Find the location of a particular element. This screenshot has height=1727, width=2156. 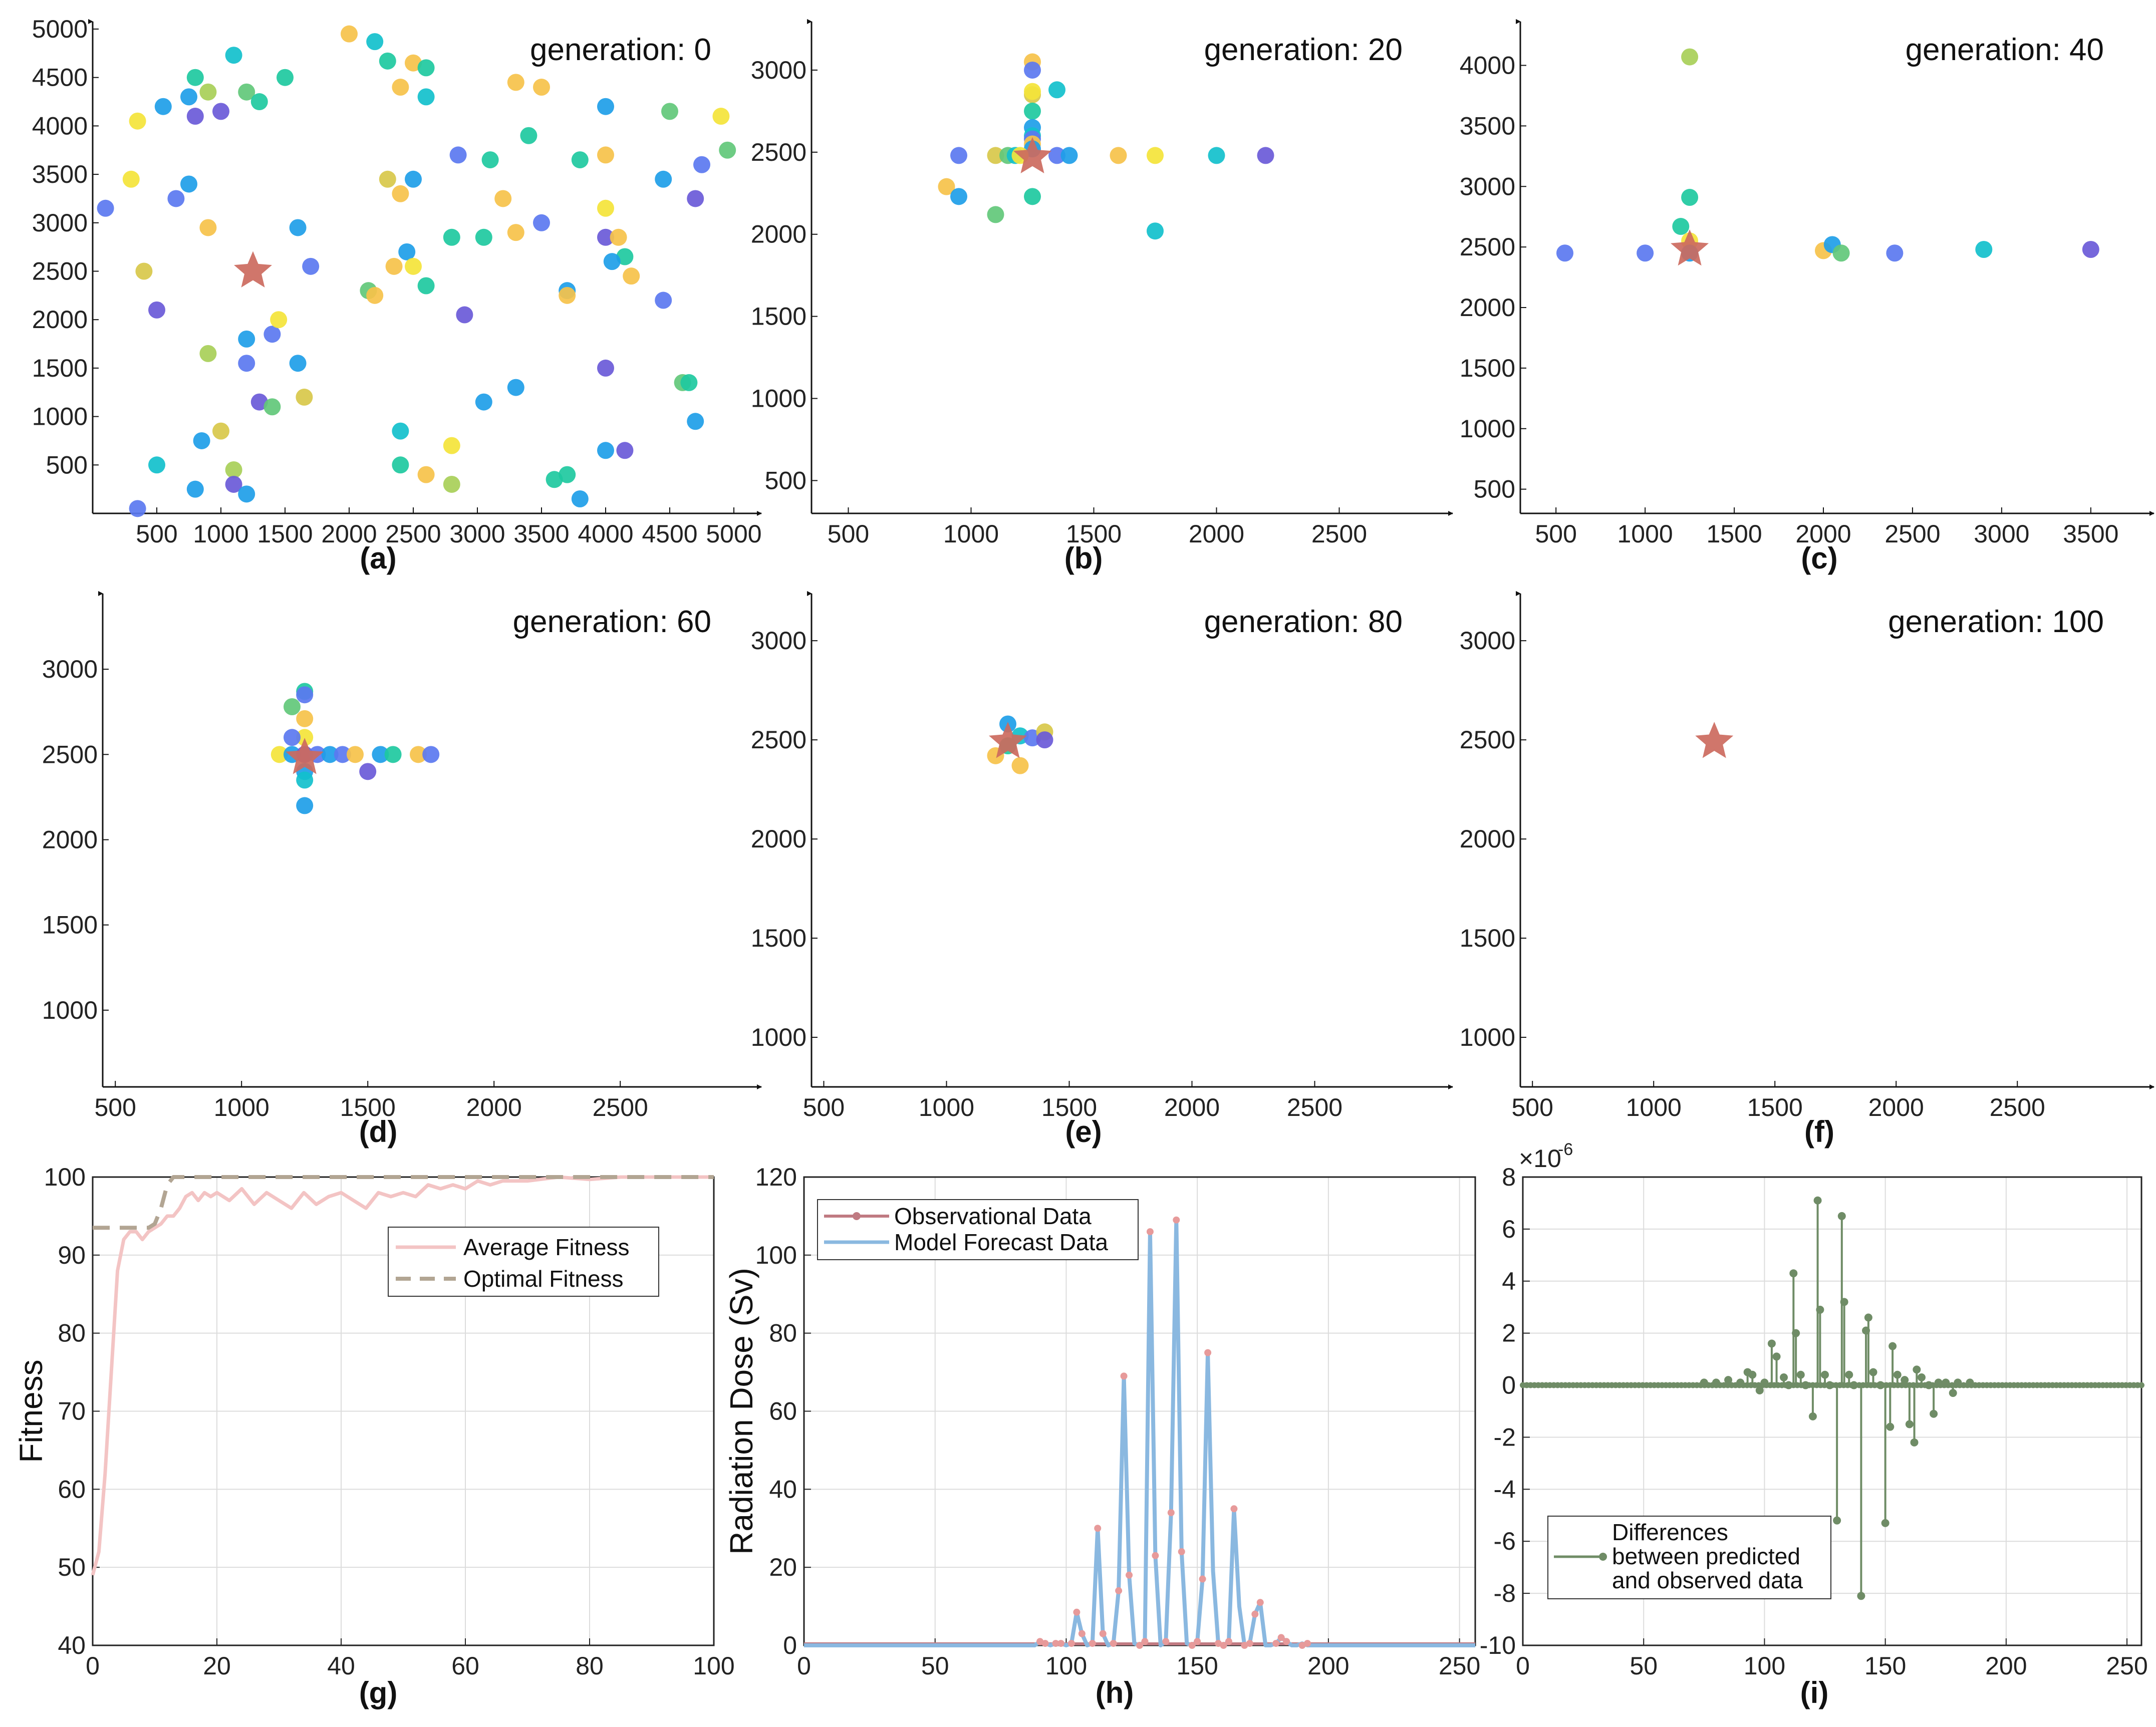

legend-label-forecast: Model Forecast Data is located at coordinates (1001, 1242).